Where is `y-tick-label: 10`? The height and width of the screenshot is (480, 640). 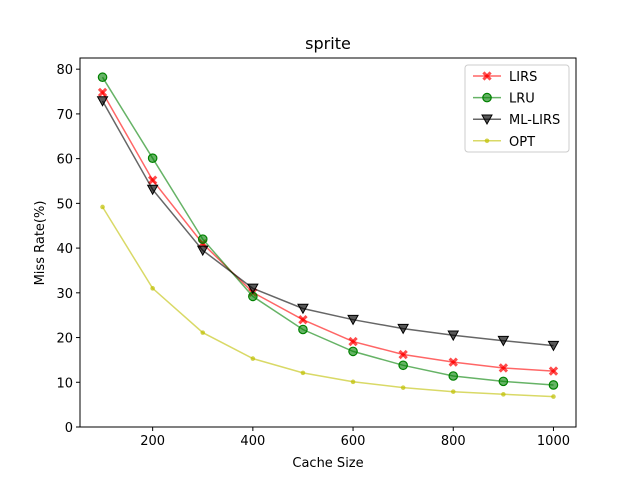 y-tick-label: 10 is located at coordinates (64, 383).